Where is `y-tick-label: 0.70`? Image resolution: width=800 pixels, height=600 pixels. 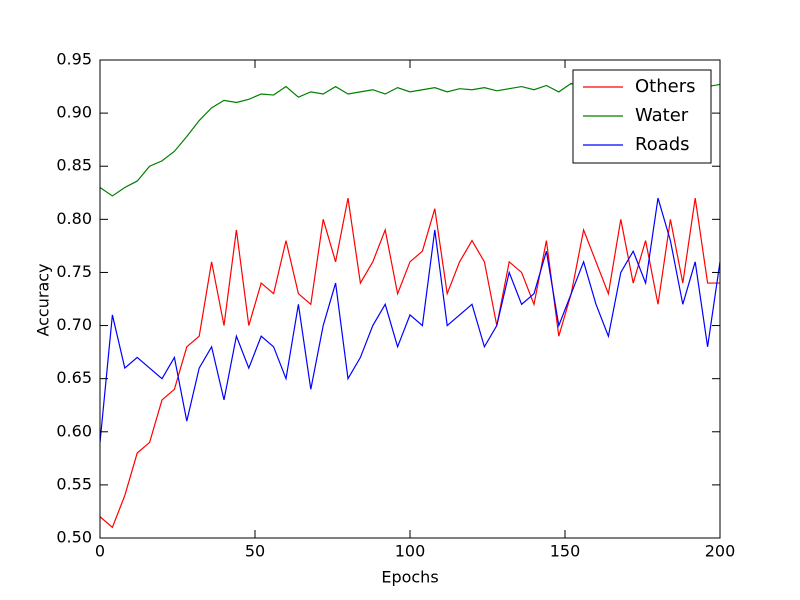 y-tick-label: 0.70 is located at coordinates (74, 324).